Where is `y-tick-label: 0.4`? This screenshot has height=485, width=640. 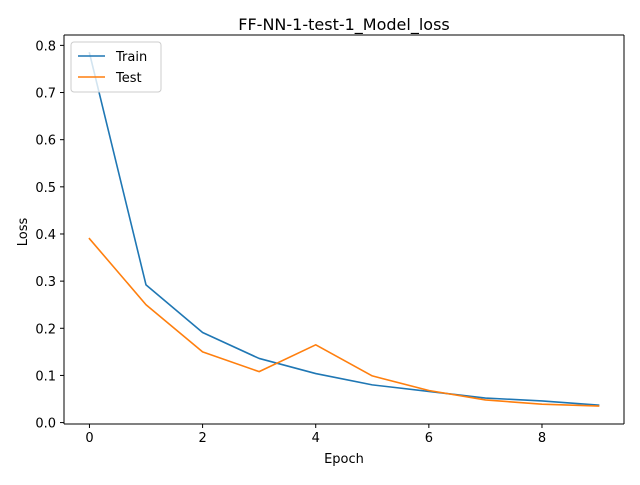 y-tick-label: 0.4 is located at coordinates (45, 235).